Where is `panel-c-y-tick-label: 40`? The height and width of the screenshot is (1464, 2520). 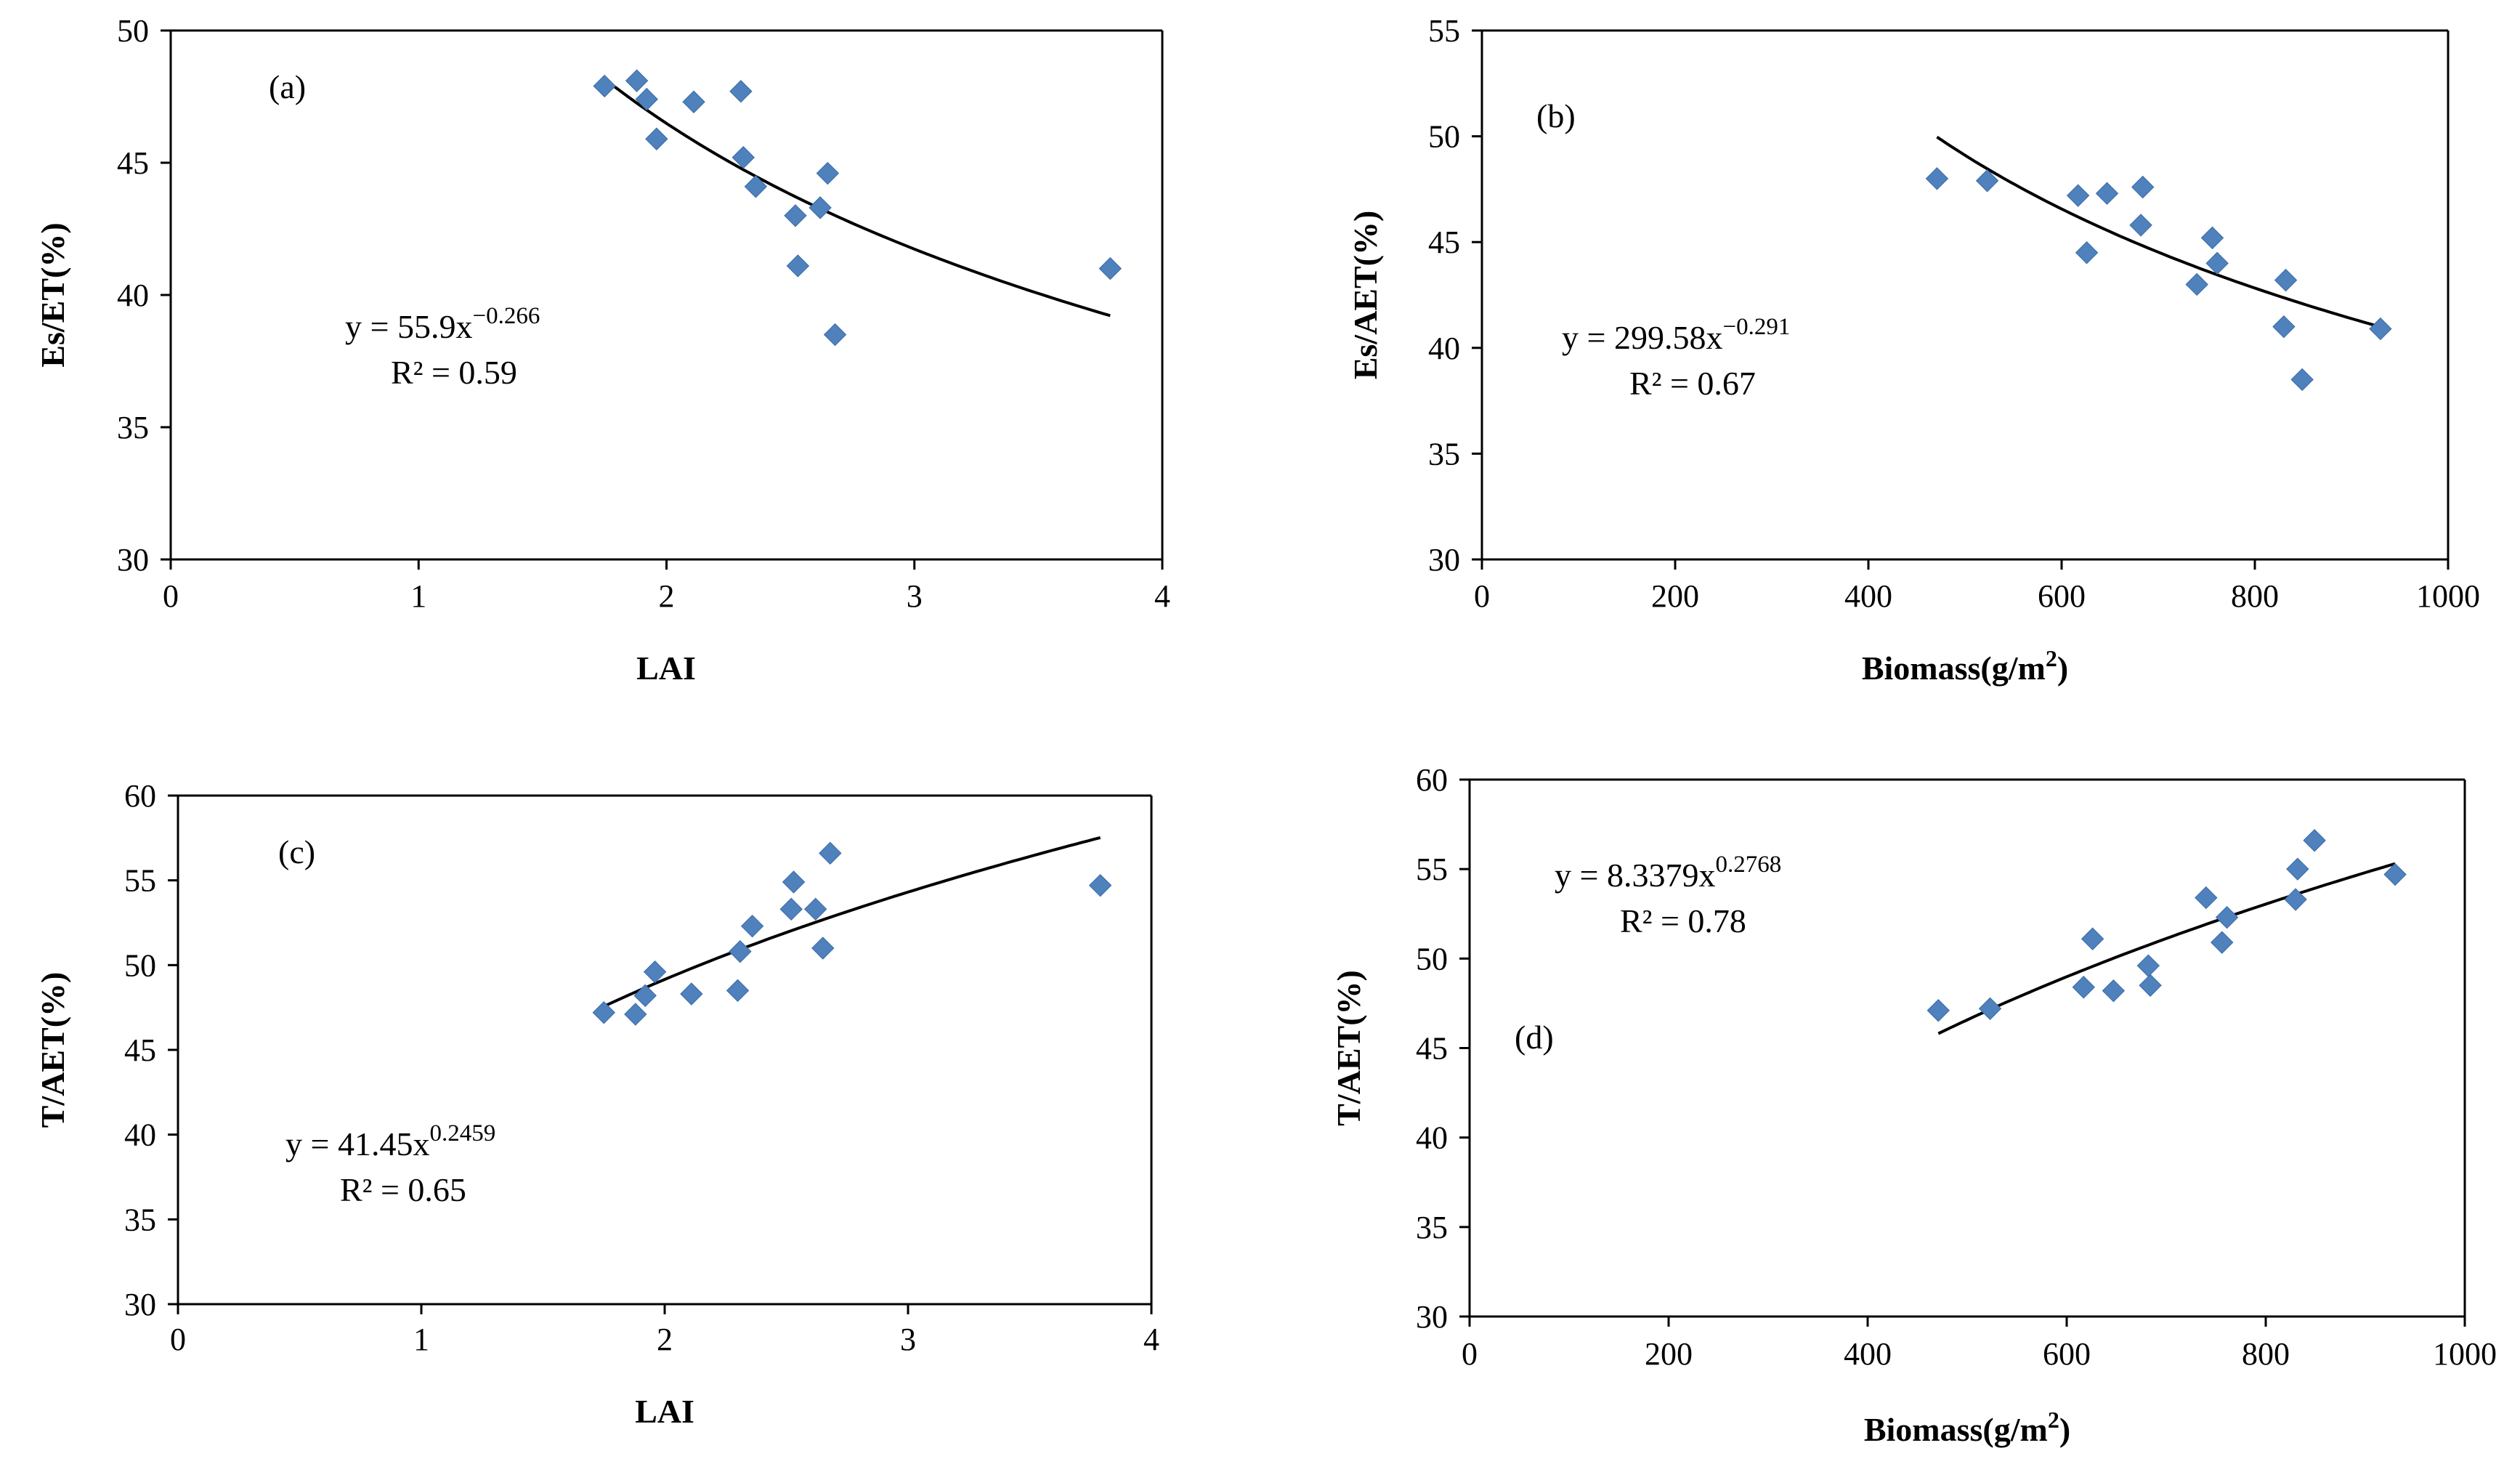 panel-c-y-tick-label: 40 is located at coordinates (140, 1135).